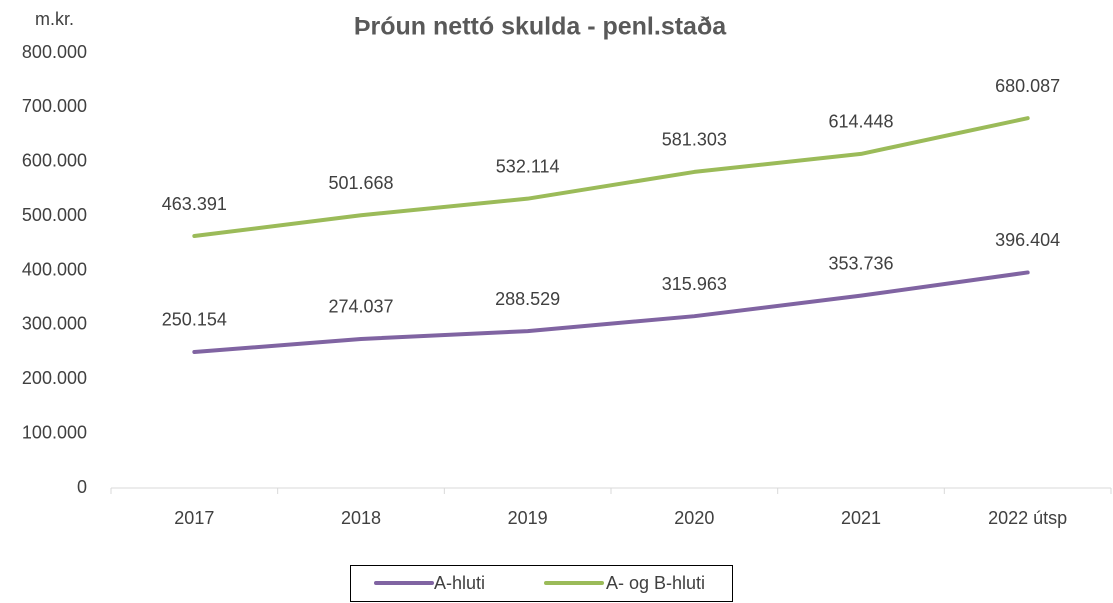  Describe the element at coordinates (1027, 86) in the screenshot. I see `data-label: 680.087` at that location.